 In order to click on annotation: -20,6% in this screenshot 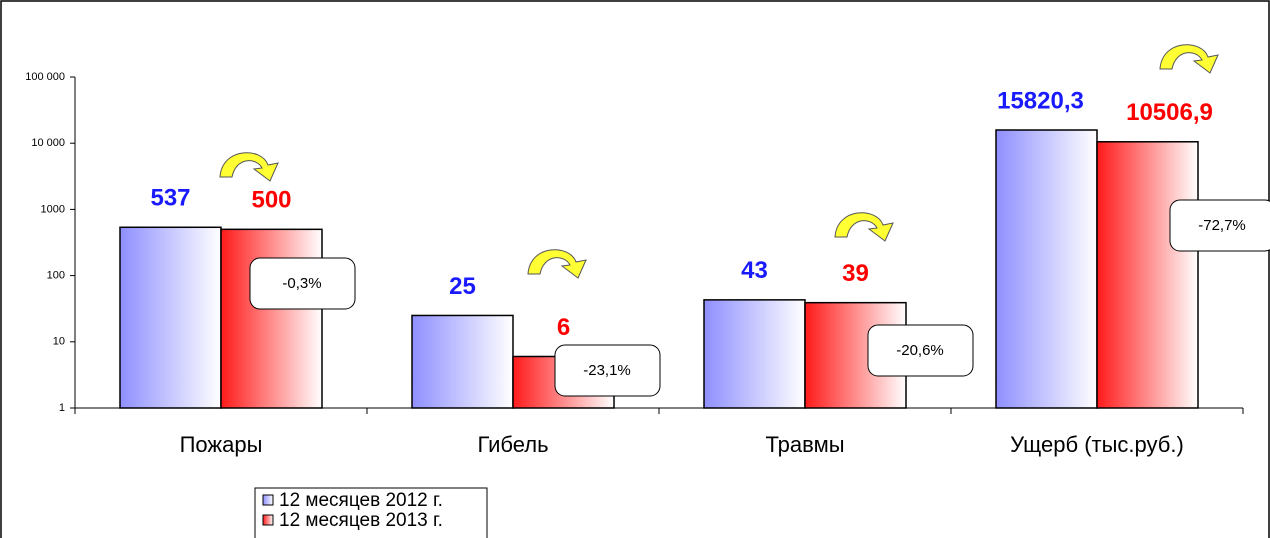, I will do `click(920, 350)`.